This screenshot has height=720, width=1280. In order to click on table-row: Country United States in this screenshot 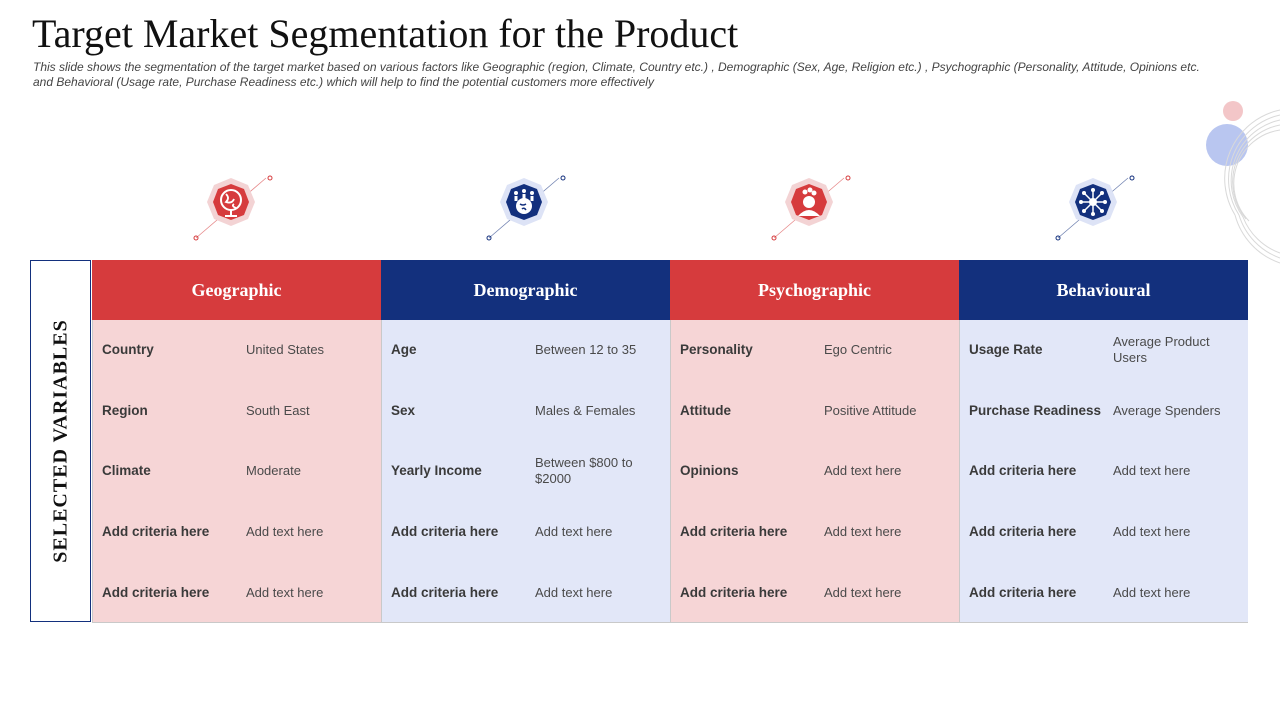, I will do `click(237, 350)`.